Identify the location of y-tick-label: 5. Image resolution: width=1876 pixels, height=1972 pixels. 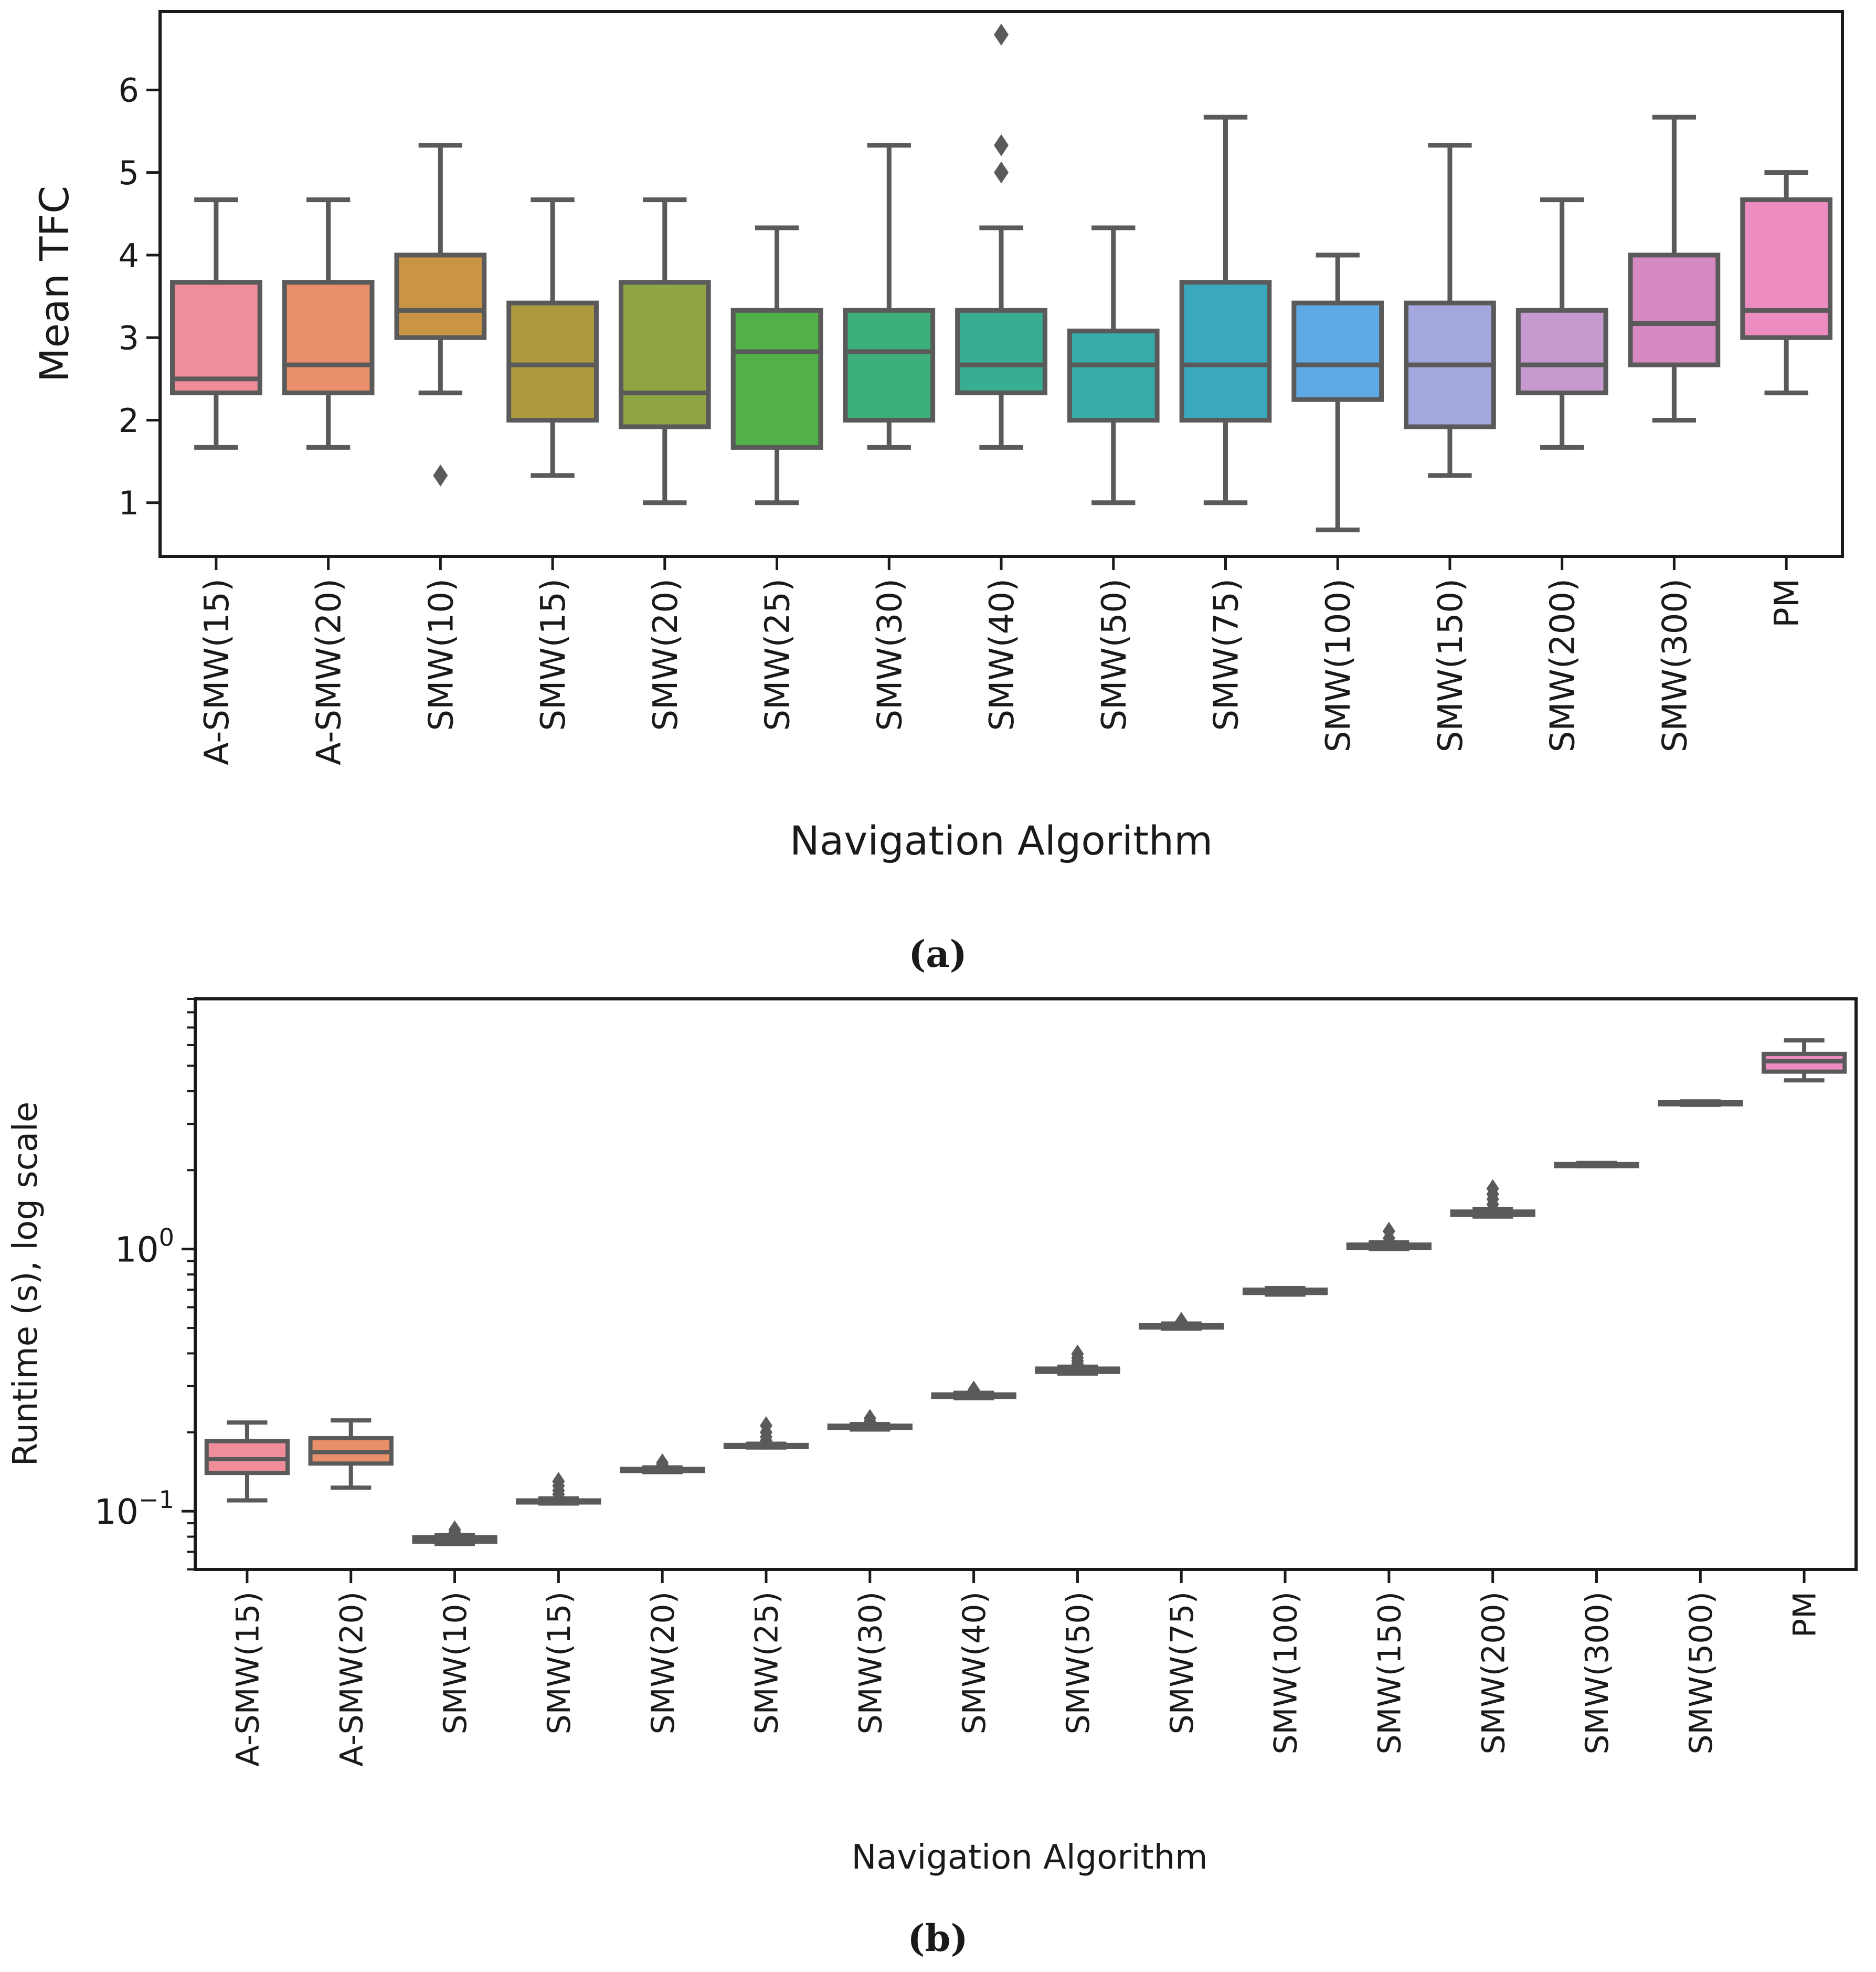
(129, 173).